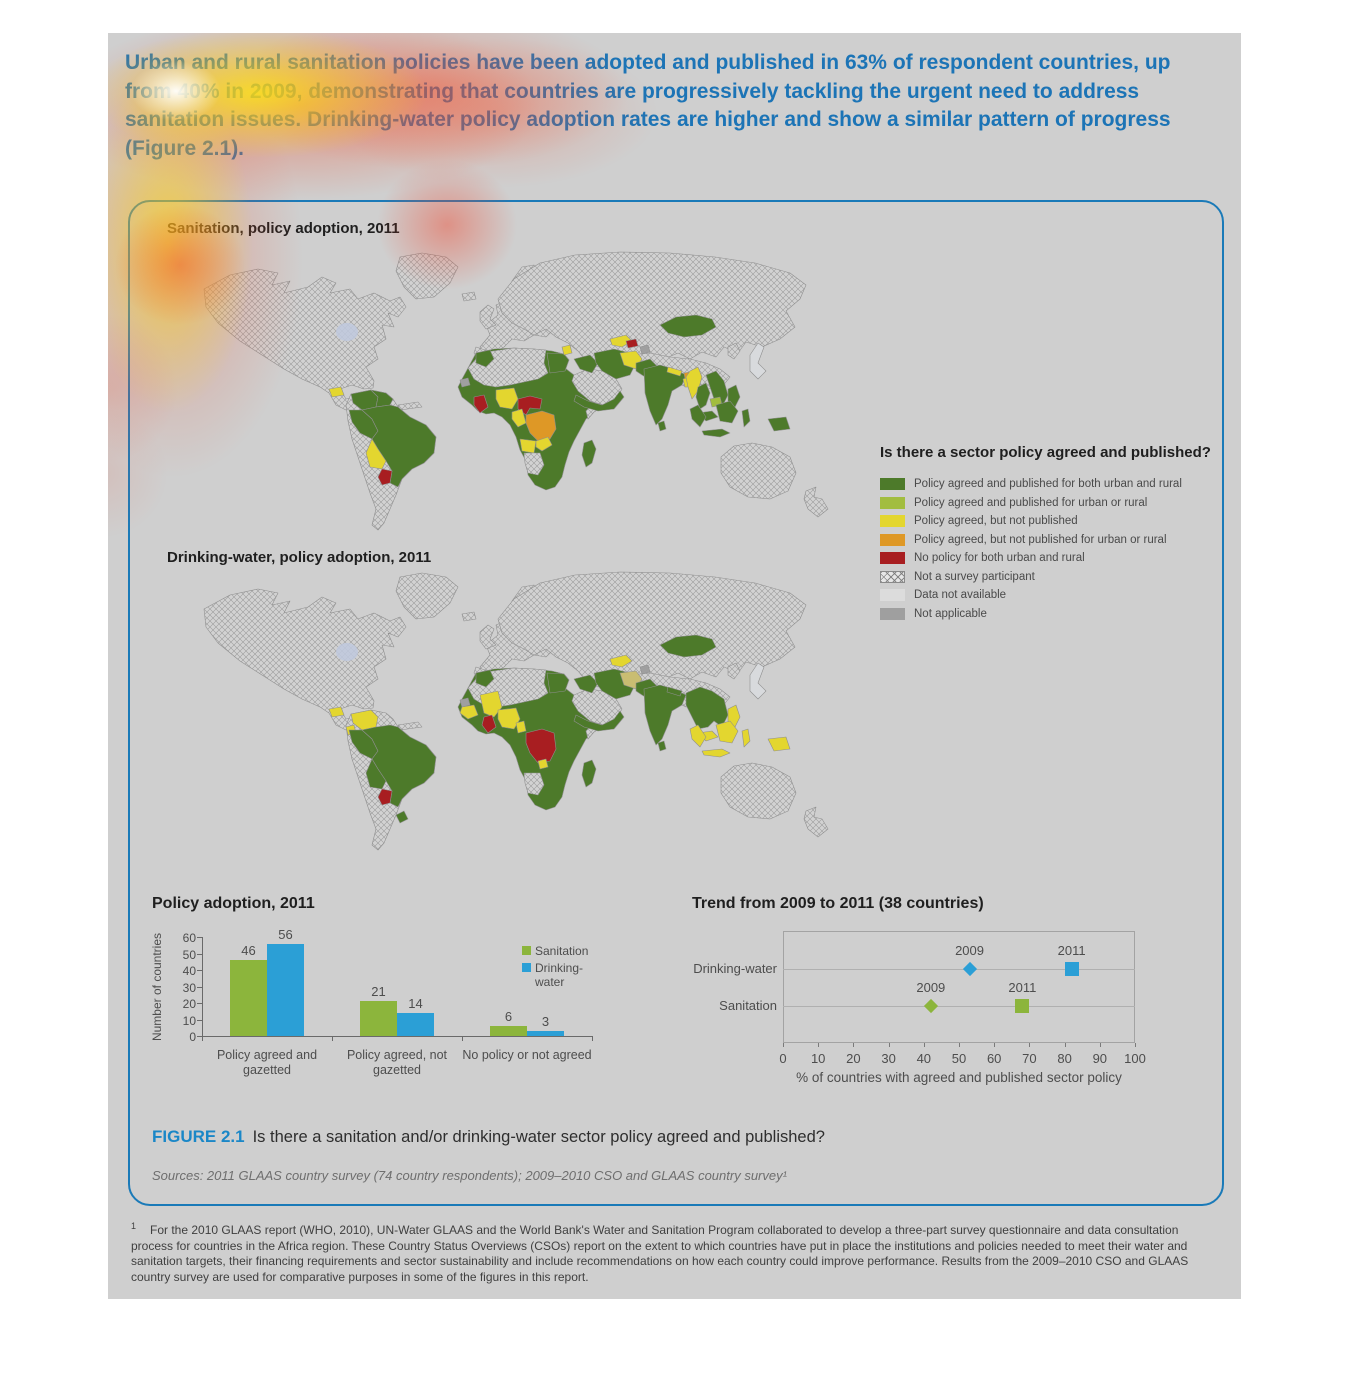 This screenshot has height=1394, width=1350. I want to click on legend-label: No policy for both urban and rural, so click(999, 558).